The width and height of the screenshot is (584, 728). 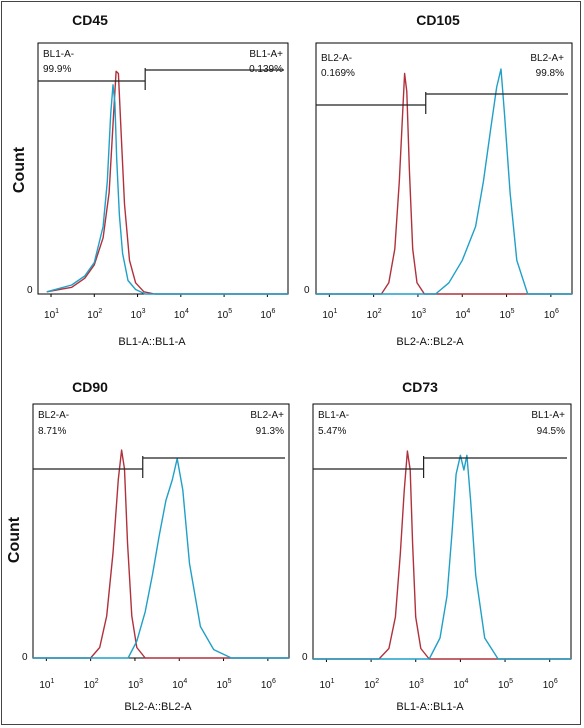 I want to click on panel-title: CD105, so click(x=438, y=20).